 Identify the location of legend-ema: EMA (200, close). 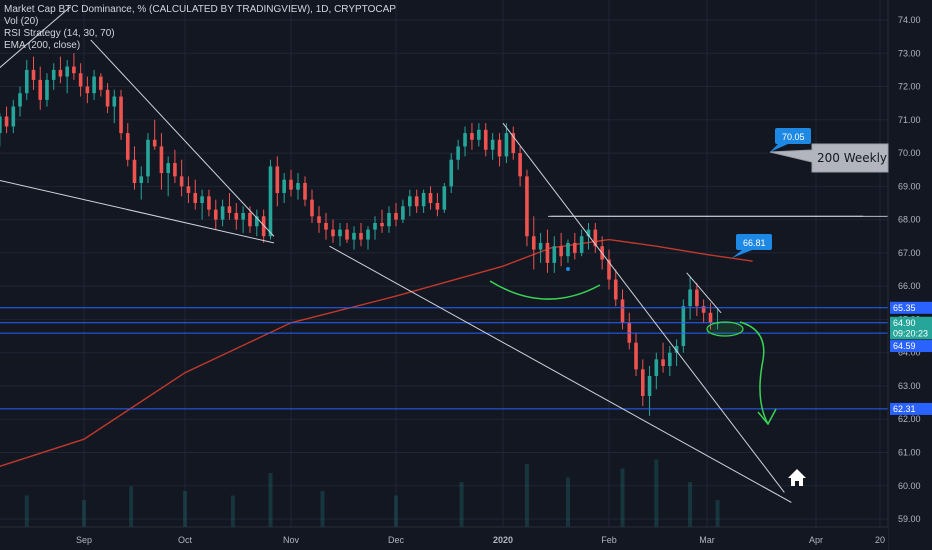
(42, 45).